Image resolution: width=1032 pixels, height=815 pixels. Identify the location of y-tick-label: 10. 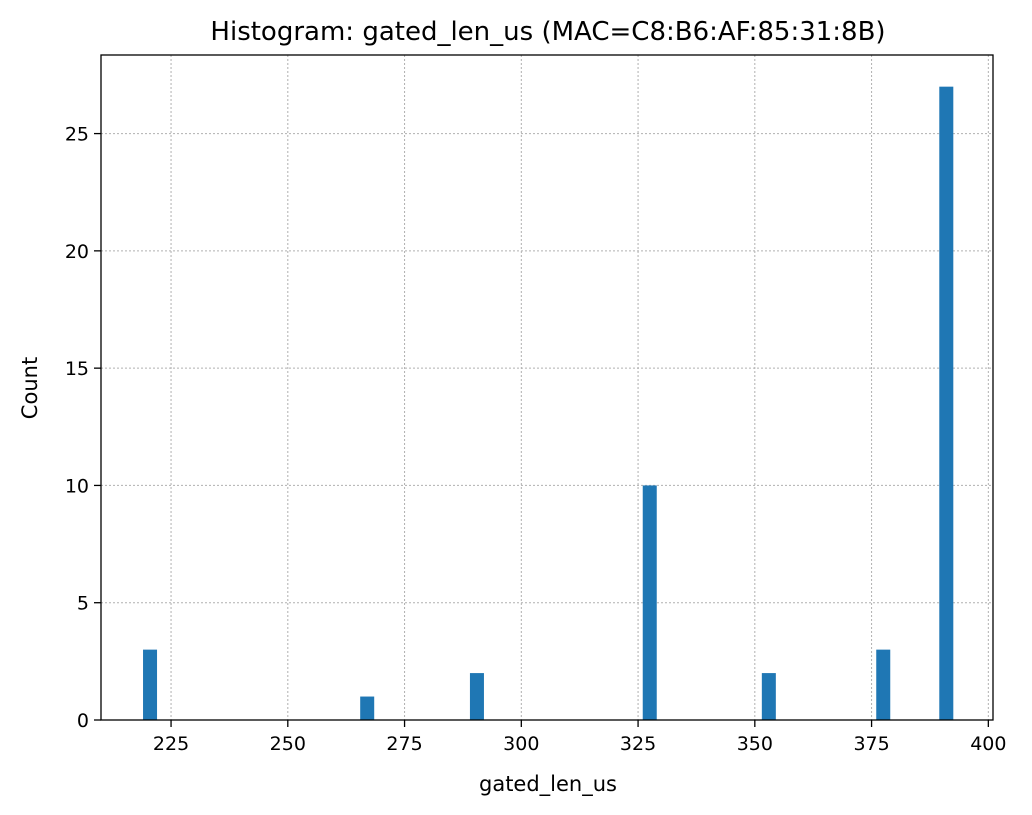
(77, 486).